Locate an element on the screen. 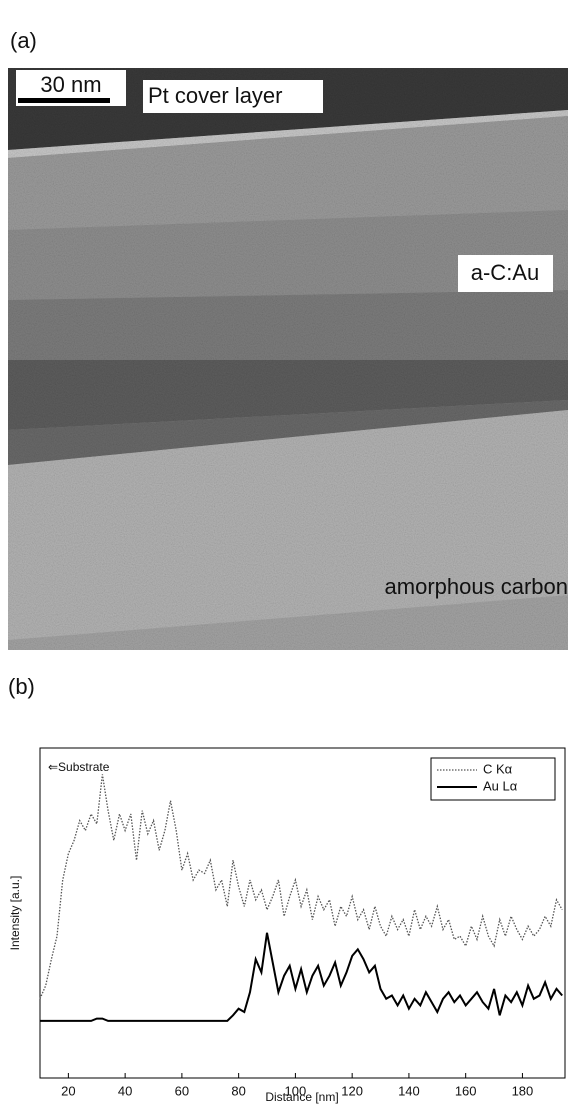 The width and height of the screenshot is (579, 1106). panel-label: (b) is located at coordinates (21, 686).